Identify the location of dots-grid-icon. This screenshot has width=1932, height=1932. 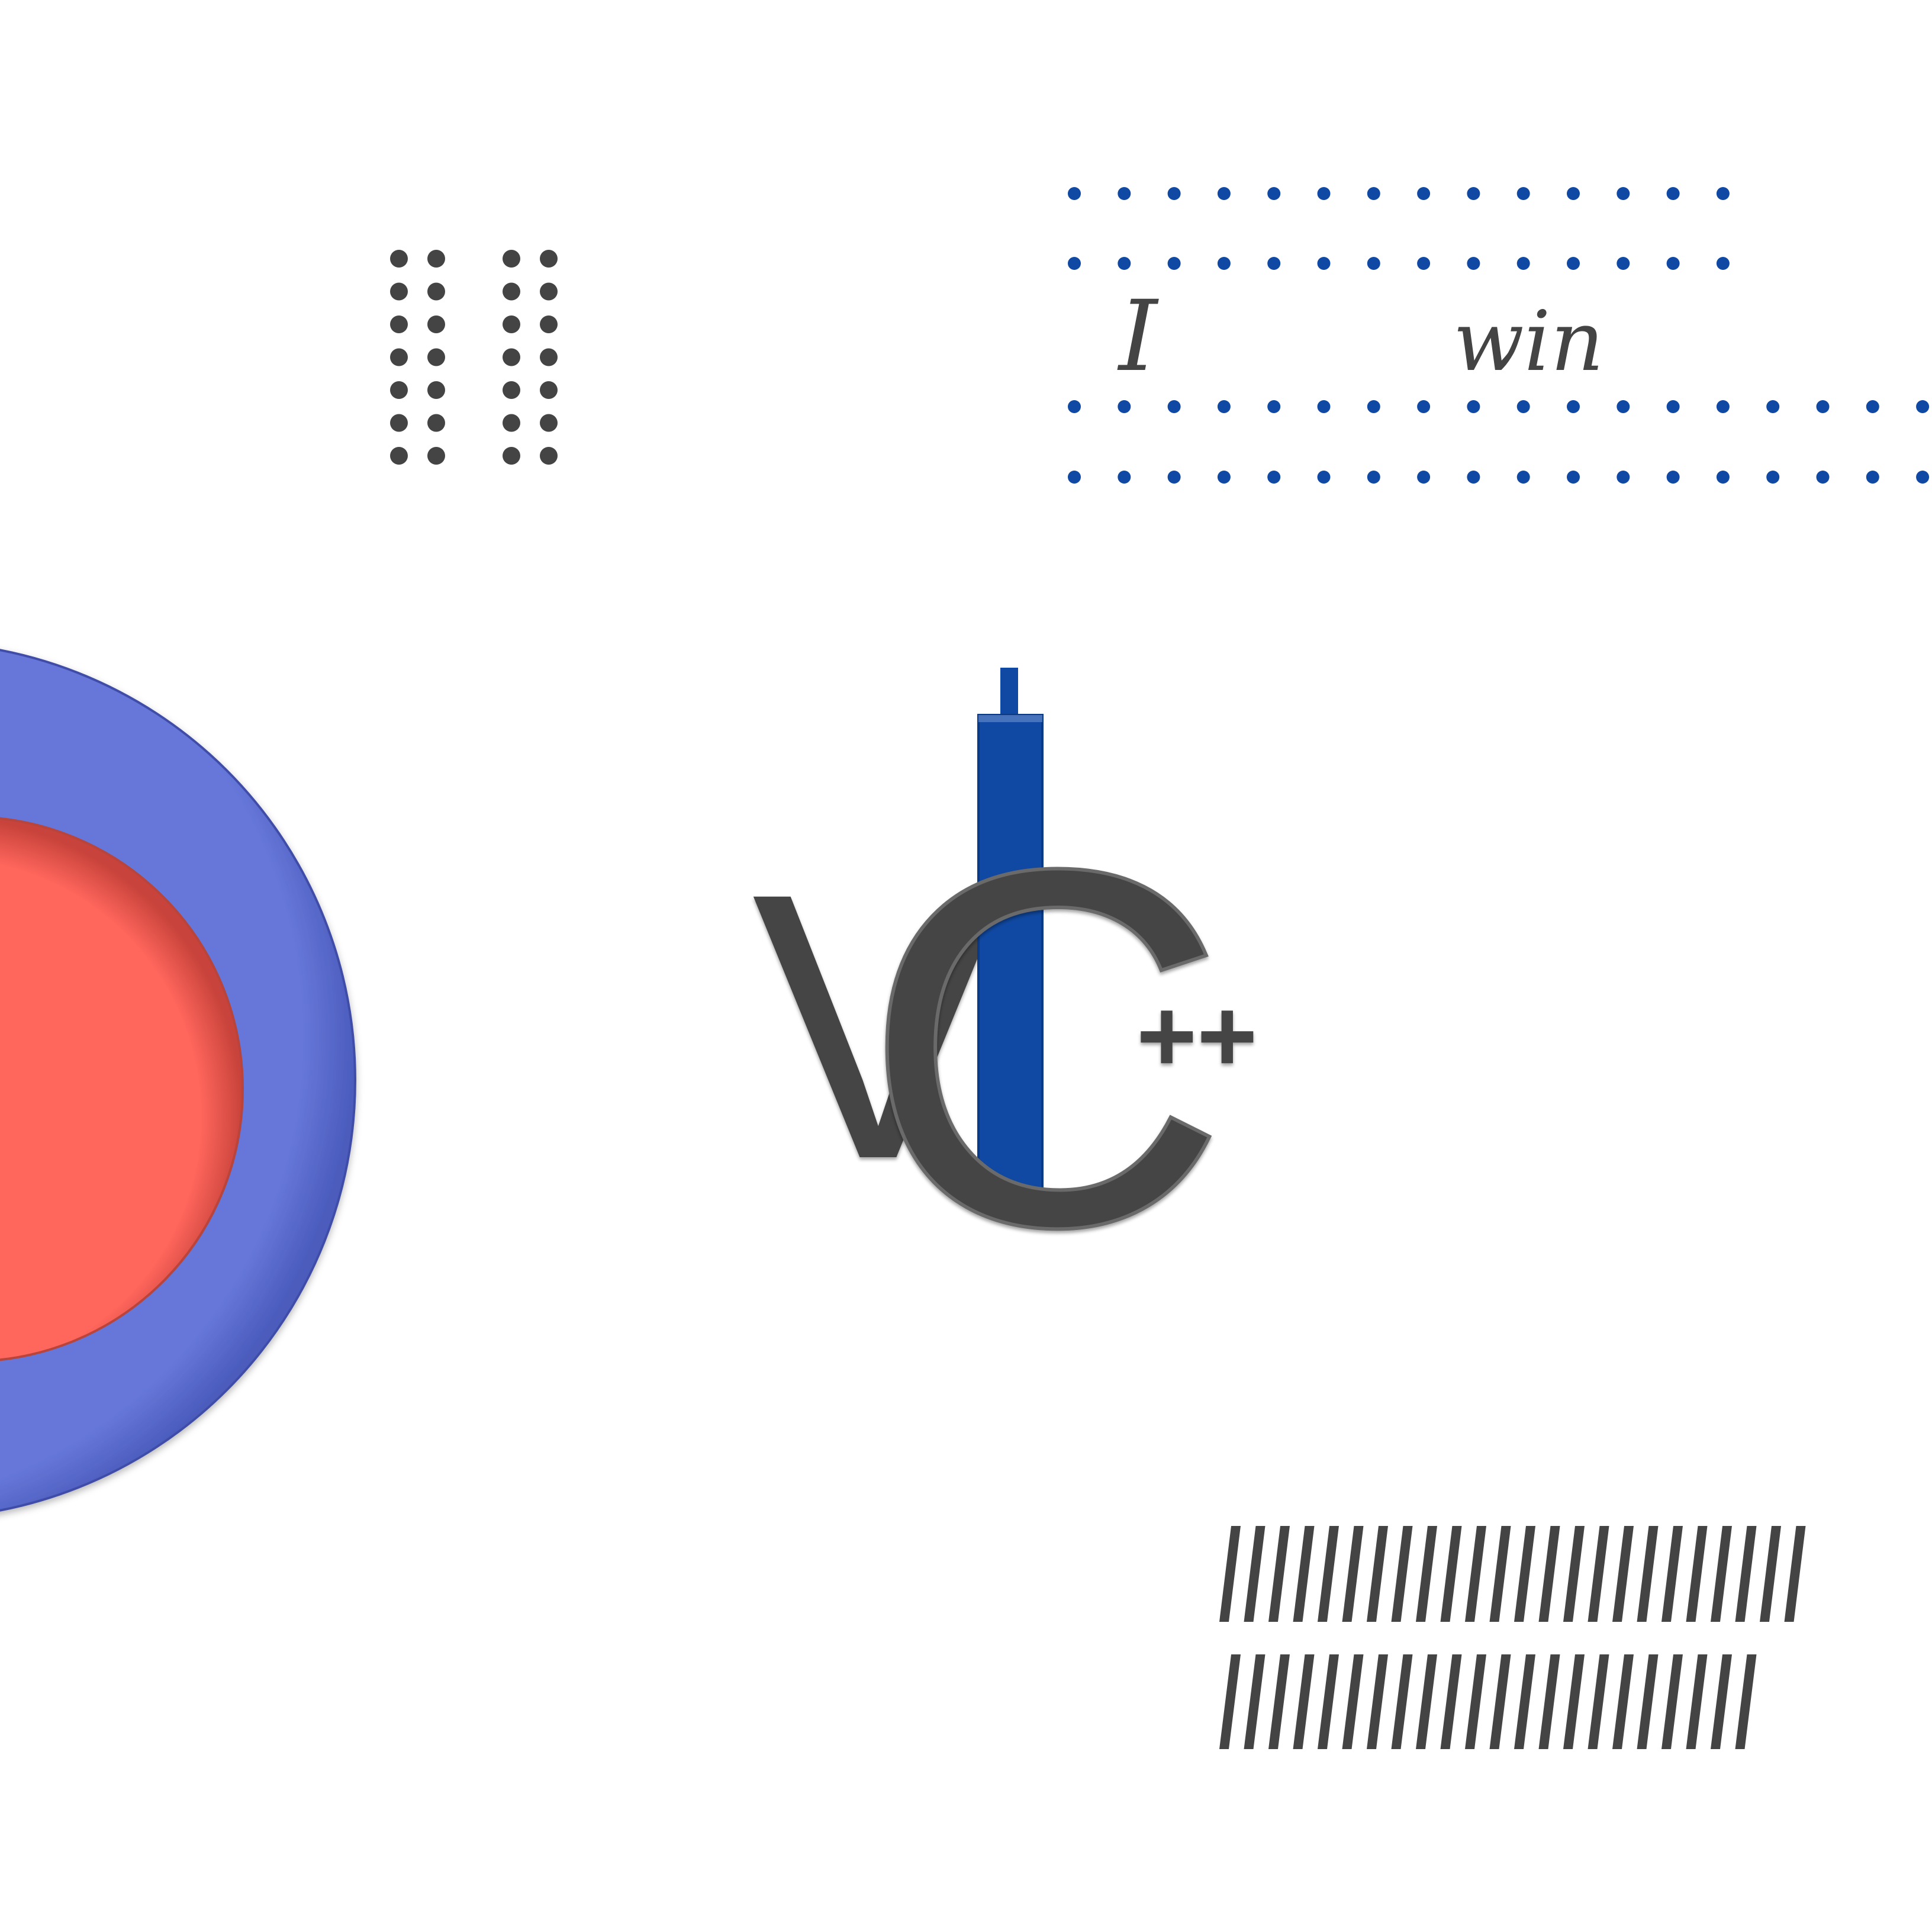
(474, 358).